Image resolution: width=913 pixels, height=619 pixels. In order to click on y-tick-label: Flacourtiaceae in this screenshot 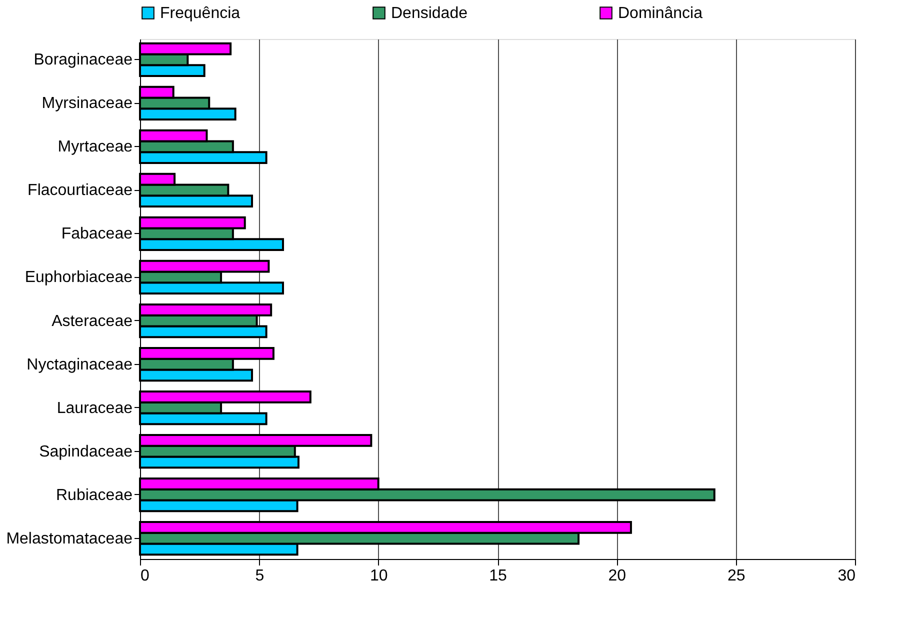, I will do `click(80, 191)`.